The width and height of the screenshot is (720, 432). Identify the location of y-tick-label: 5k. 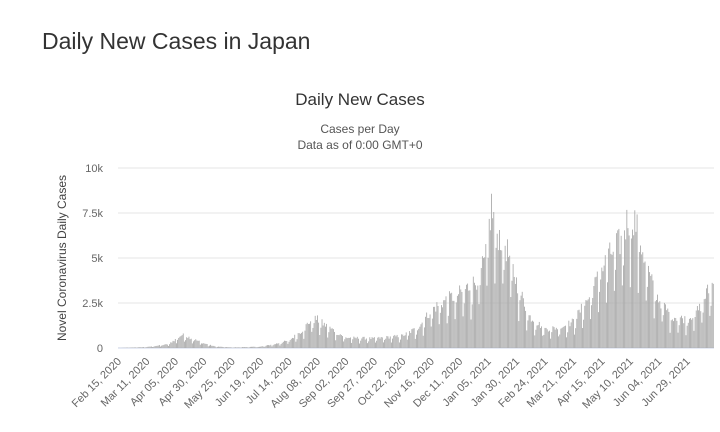
(97, 259).